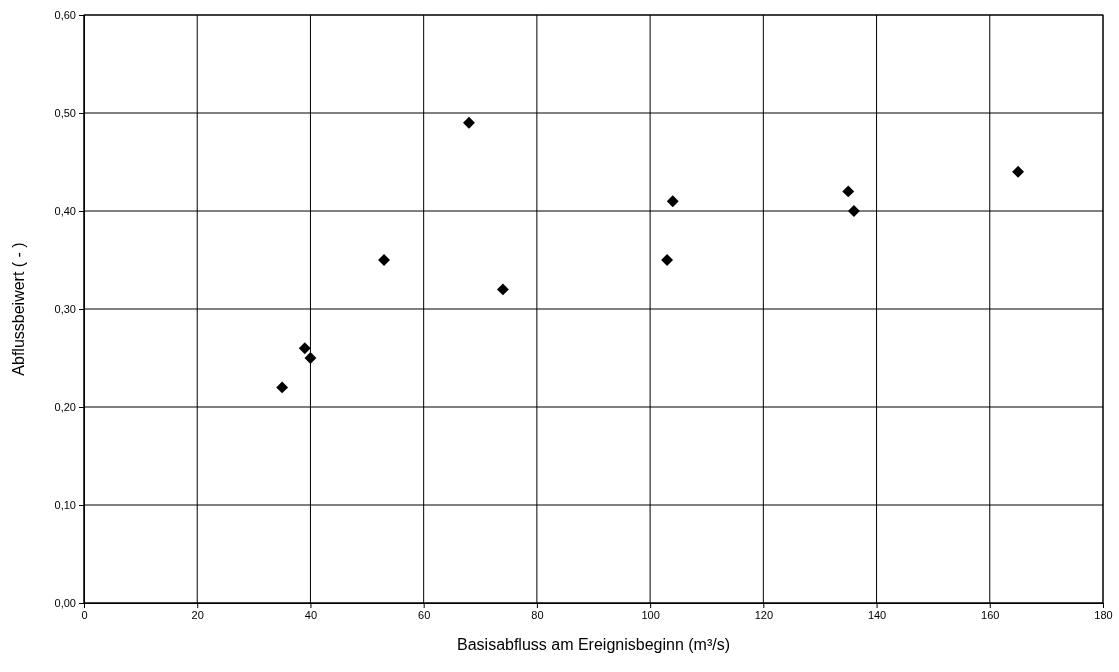 The height and width of the screenshot is (672, 1119). I want to click on x-tick-label: 0, so click(84, 614).